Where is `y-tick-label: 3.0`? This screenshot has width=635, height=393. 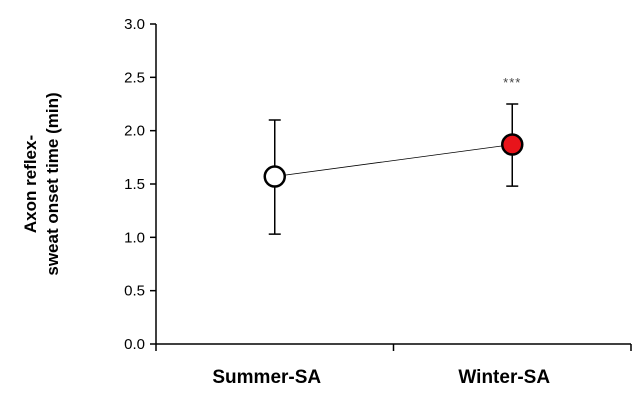
y-tick-label: 3.0 is located at coordinates (134, 24).